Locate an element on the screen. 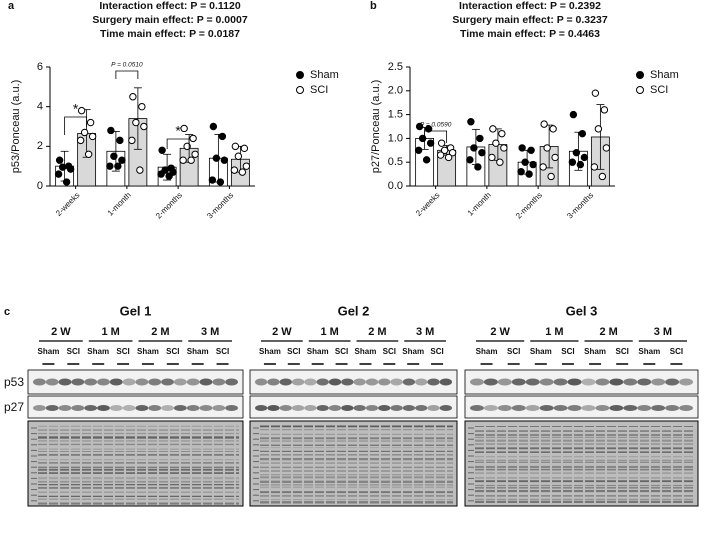 This screenshot has width=709, height=536. group-label: 3 M is located at coordinates (425, 332).